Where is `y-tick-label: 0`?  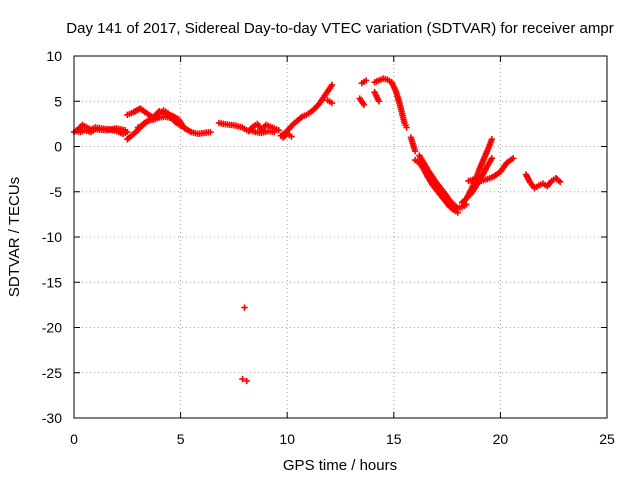
y-tick-label: 0 is located at coordinates (58, 147).